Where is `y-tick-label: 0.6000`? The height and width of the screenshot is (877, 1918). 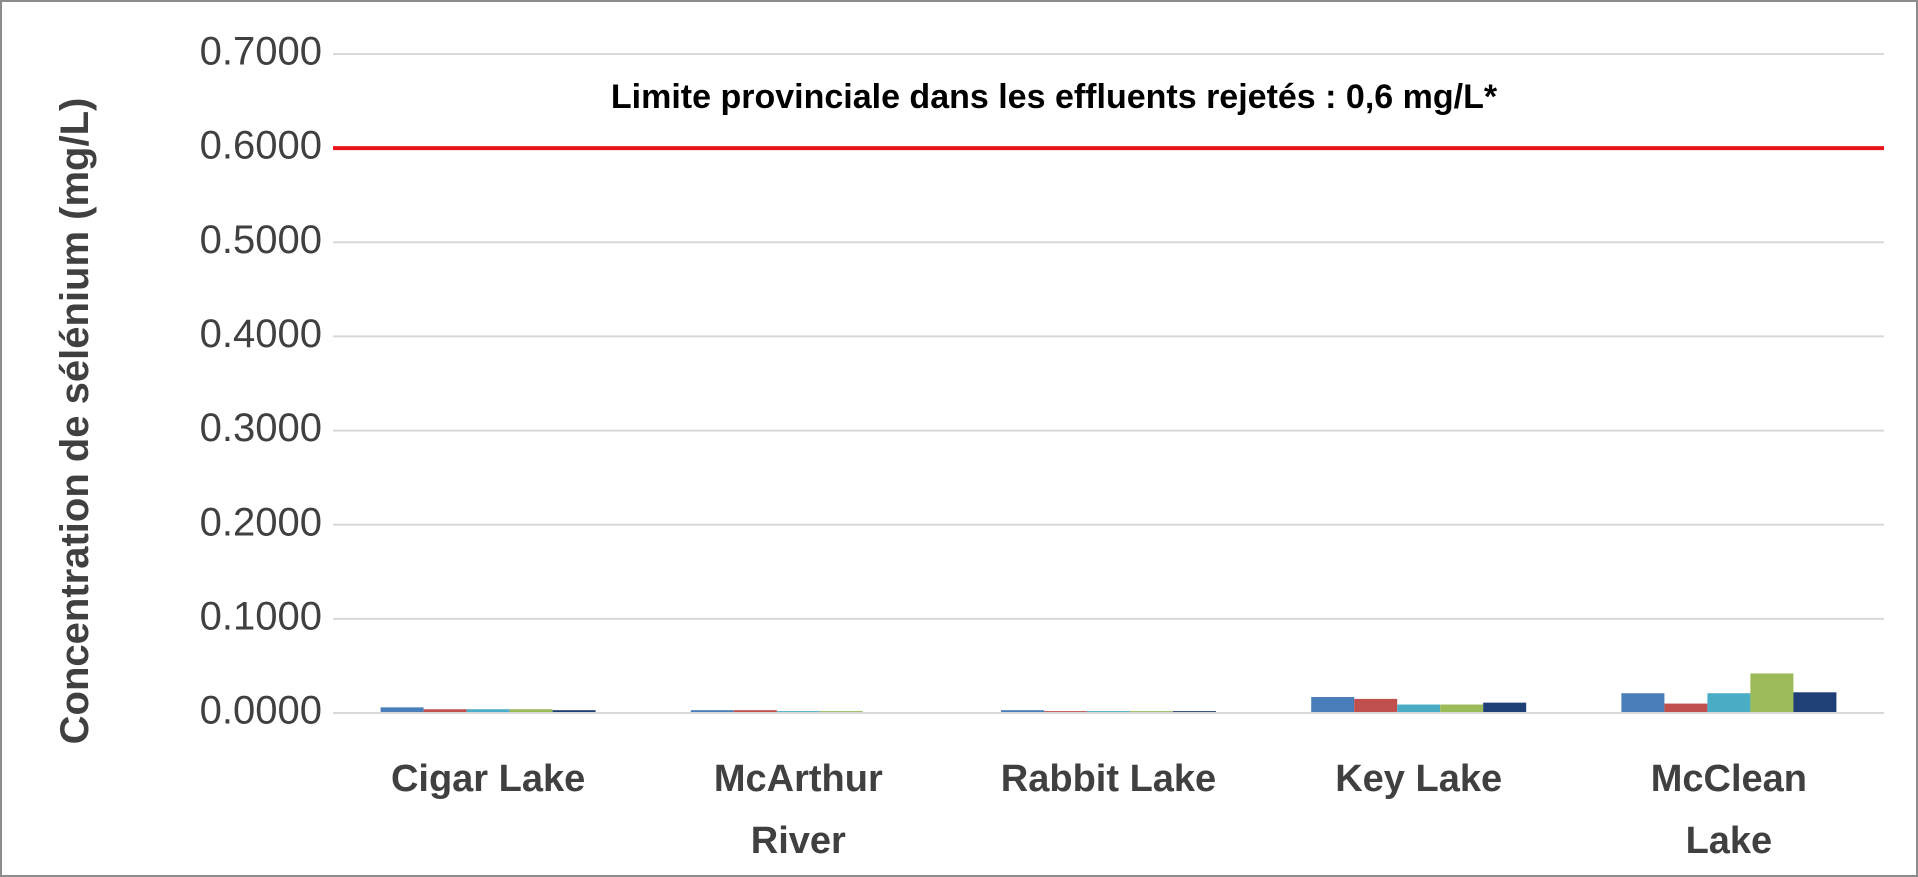
y-tick-label: 0.6000 is located at coordinates (261, 146).